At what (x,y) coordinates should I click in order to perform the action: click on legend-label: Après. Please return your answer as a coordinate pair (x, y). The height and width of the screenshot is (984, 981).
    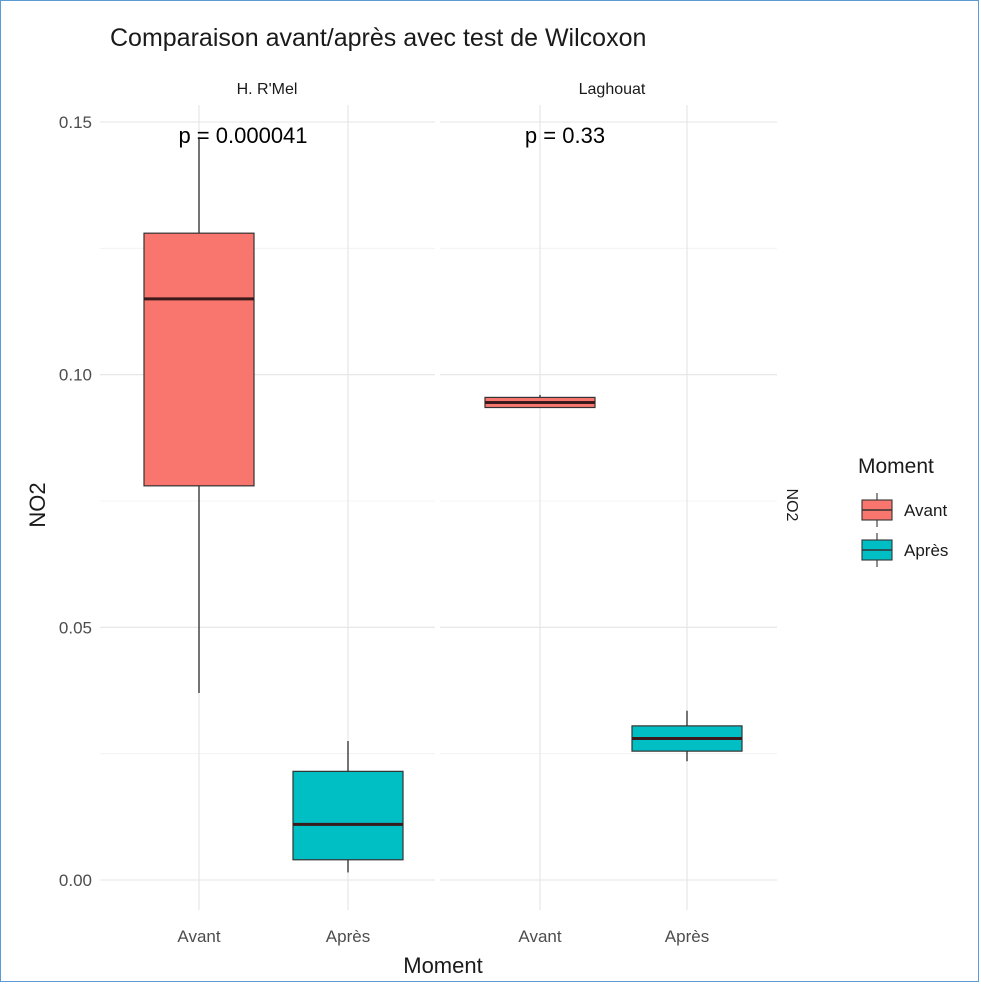
    Looking at the image, I should click on (926, 550).